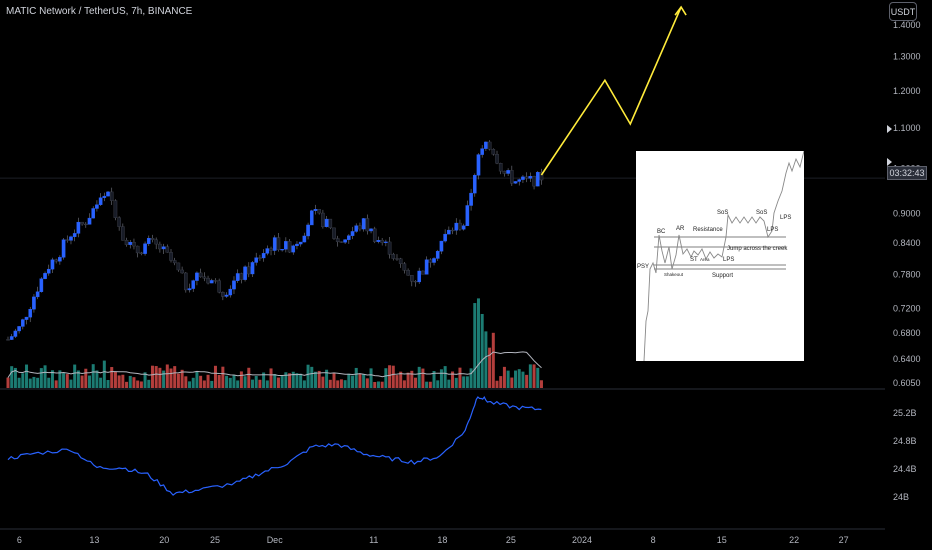  Describe the element at coordinates (582, 540) in the screenshot. I see `time-tick-label: 2024` at that location.